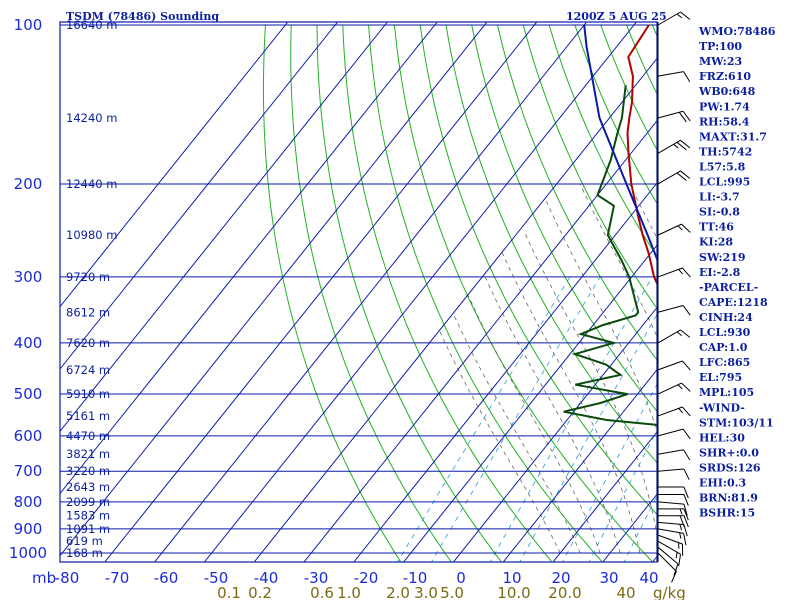 The height and width of the screenshot is (600, 800). I want to click on temperature-tick-label: -60, so click(166, 578).